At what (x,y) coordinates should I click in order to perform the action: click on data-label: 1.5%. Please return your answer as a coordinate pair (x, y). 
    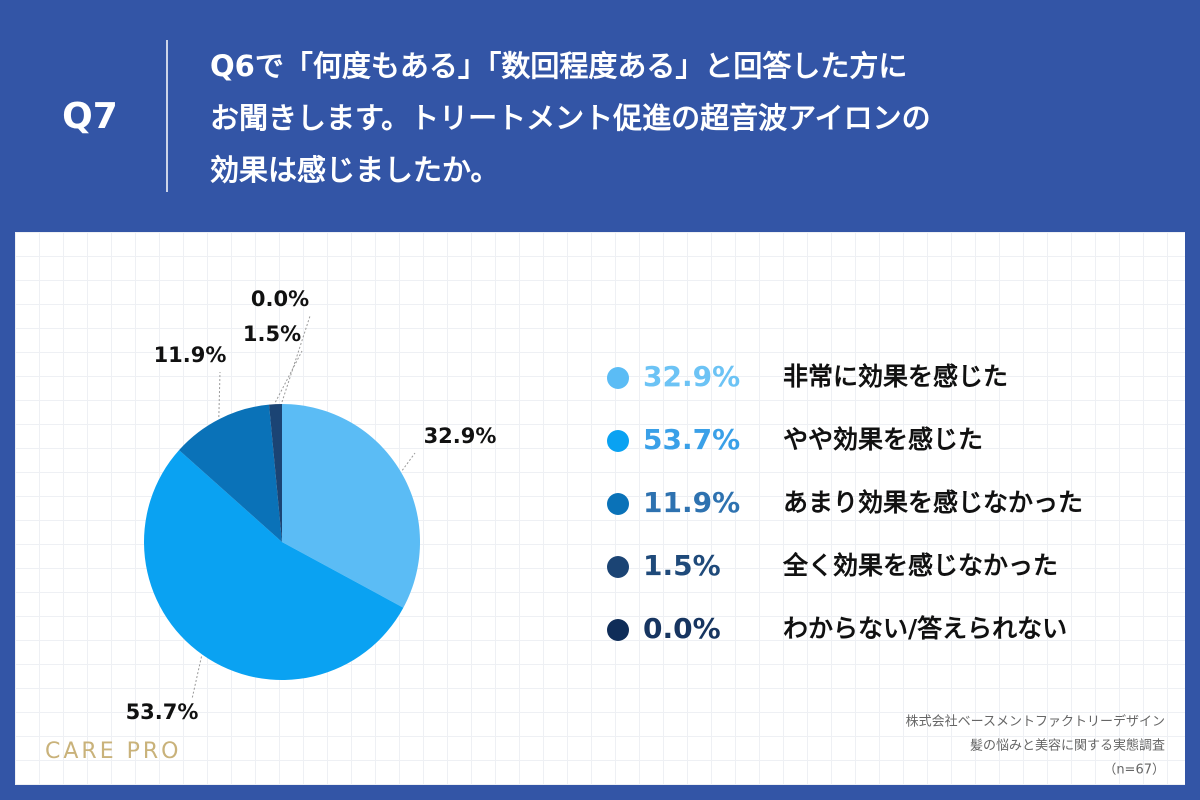
    Looking at the image, I should click on (272, 334).